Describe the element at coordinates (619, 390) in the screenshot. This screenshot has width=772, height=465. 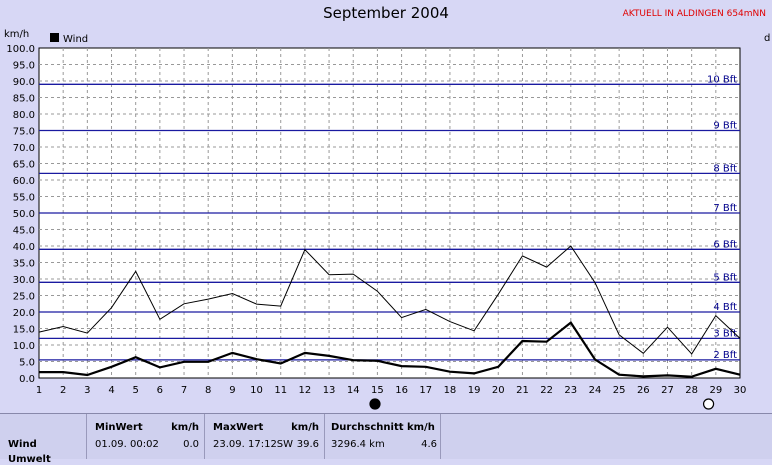
I see `x-tick-label: 25` at that location.